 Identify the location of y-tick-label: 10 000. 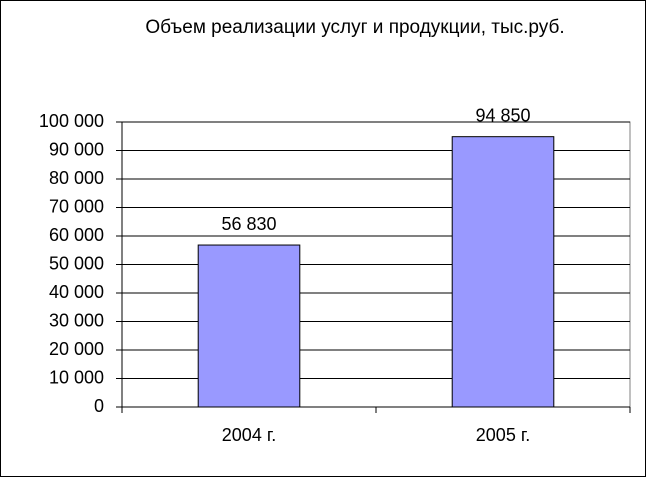
(76, 377).